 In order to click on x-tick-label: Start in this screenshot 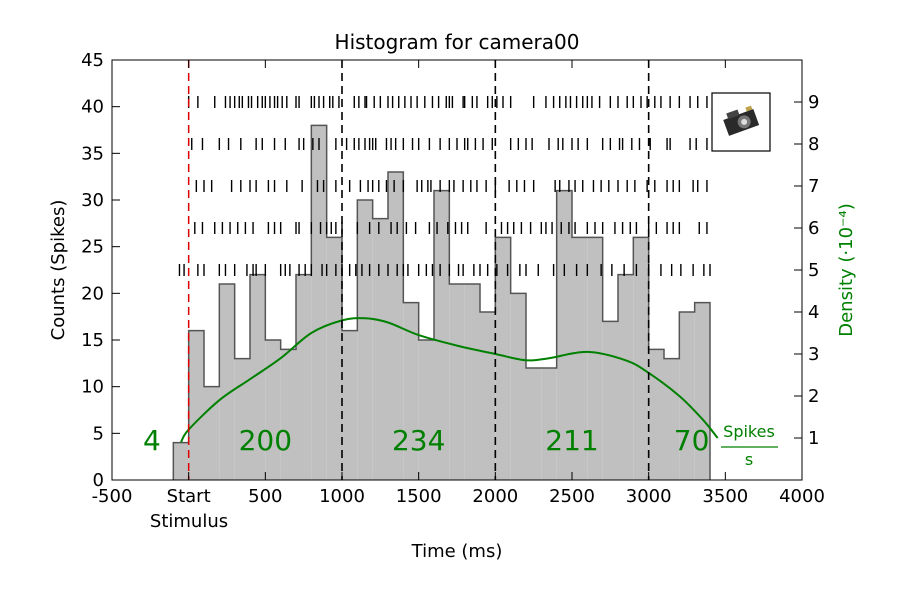, I will do `click(189, 496)`.